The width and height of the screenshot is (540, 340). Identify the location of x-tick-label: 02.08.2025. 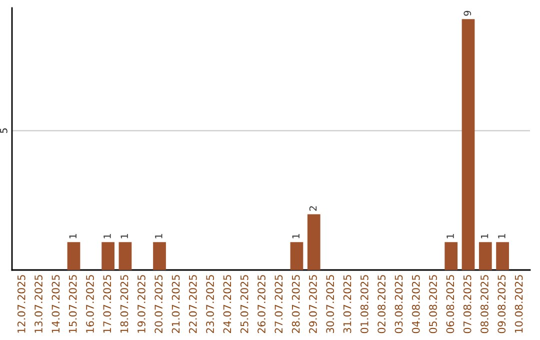
(382, 304).